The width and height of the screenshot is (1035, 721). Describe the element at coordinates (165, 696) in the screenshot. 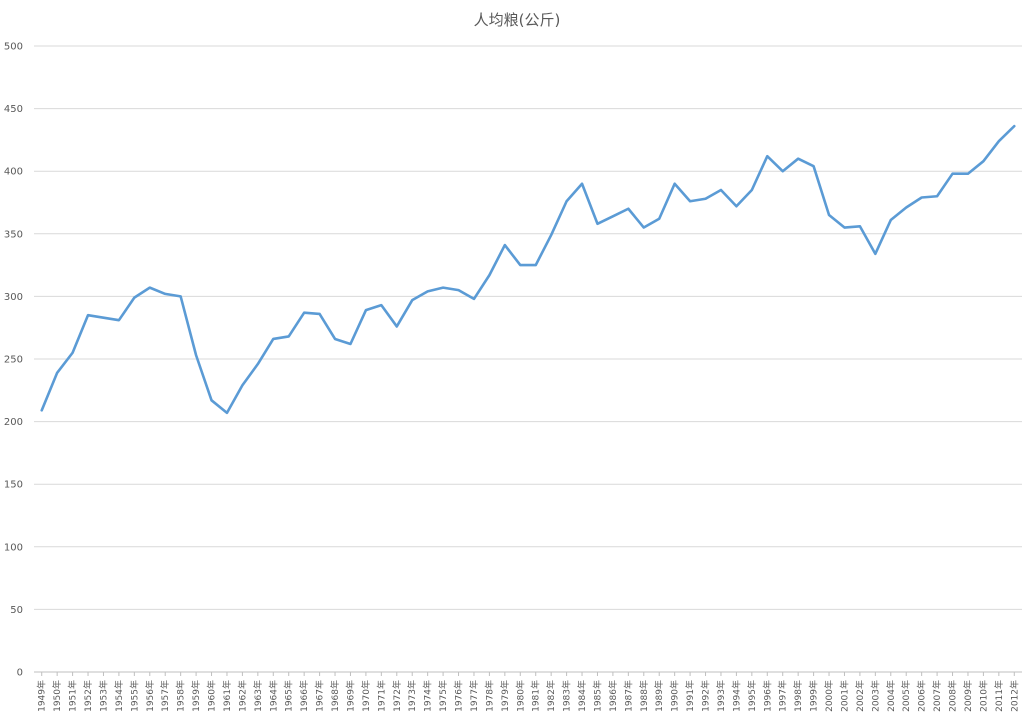

I see `x-tick-label: 1957年` at that location.